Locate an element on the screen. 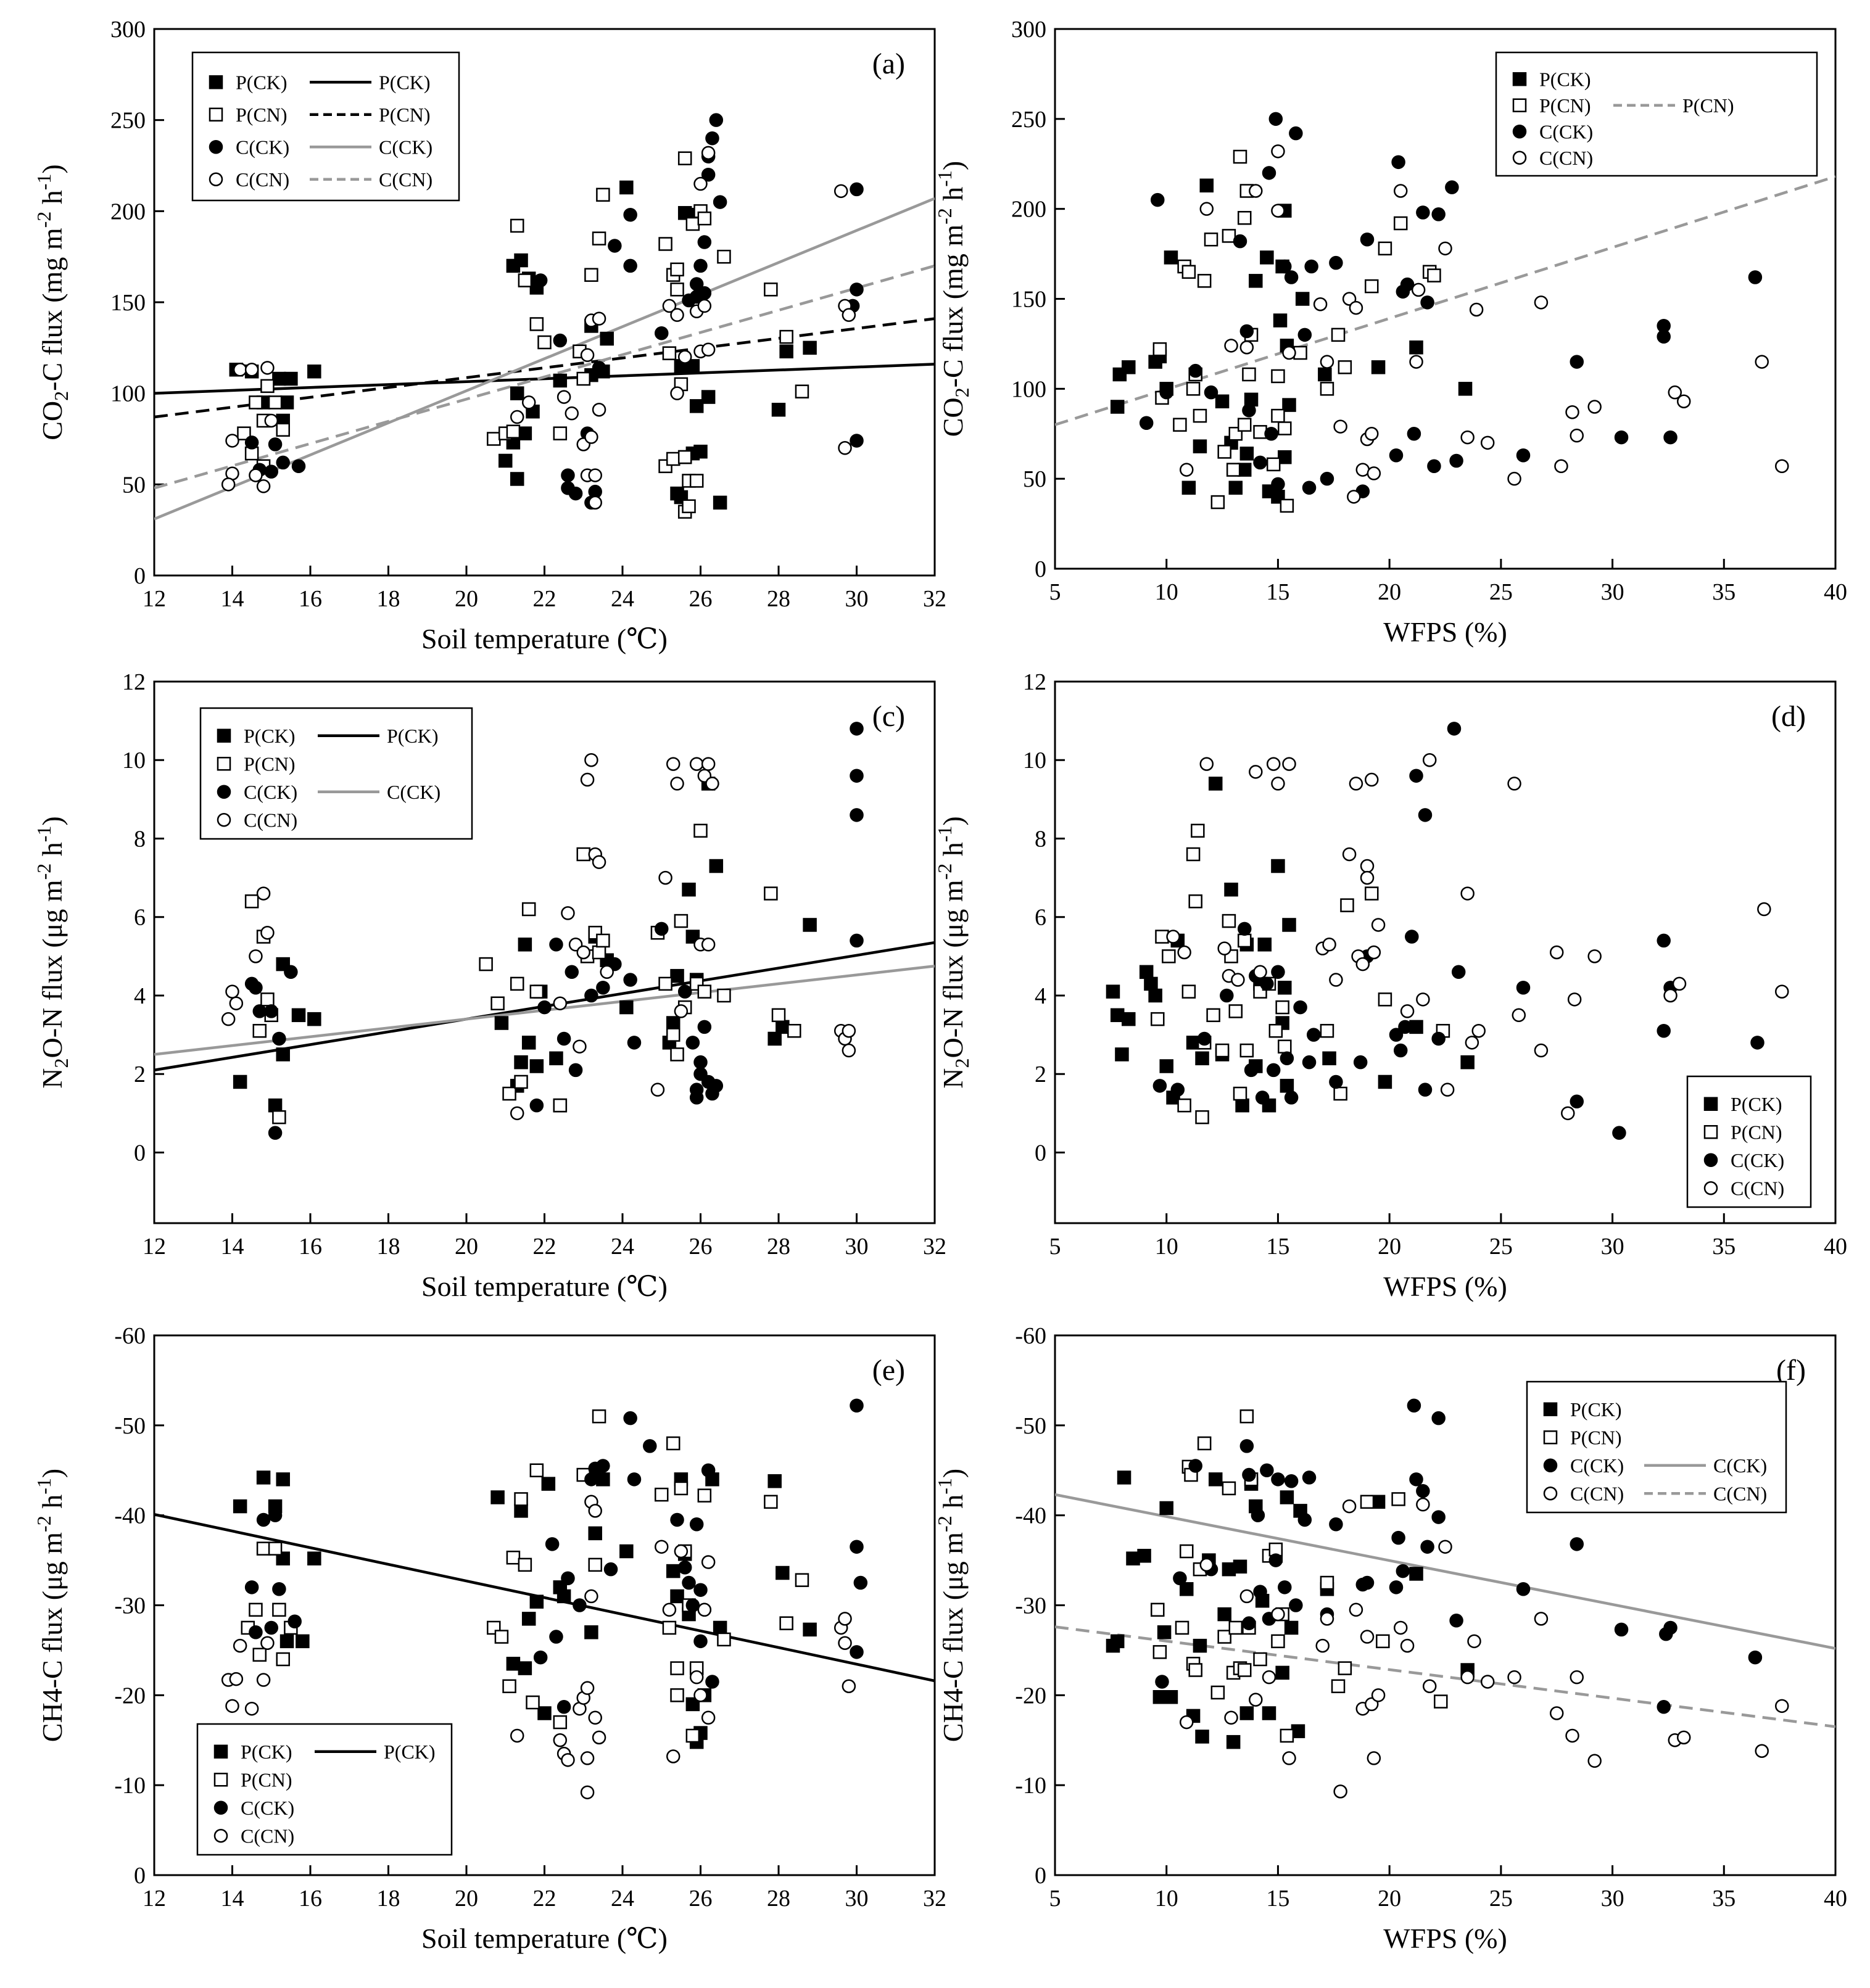 The image size is (1870, 1988). x-tick-label: 12 is located at coordinates (154, 1247).